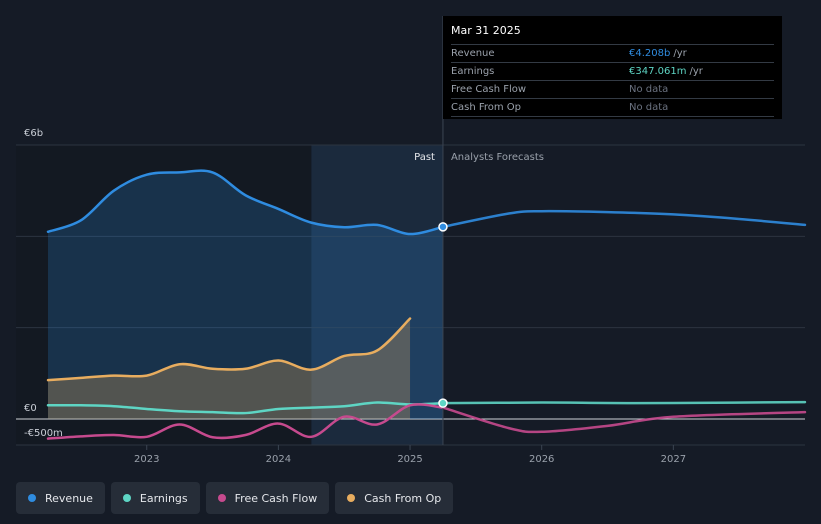  Describe the element at coordinates (278, 459) in the screenshot. I see `x-tick-label: 2024` at that location.